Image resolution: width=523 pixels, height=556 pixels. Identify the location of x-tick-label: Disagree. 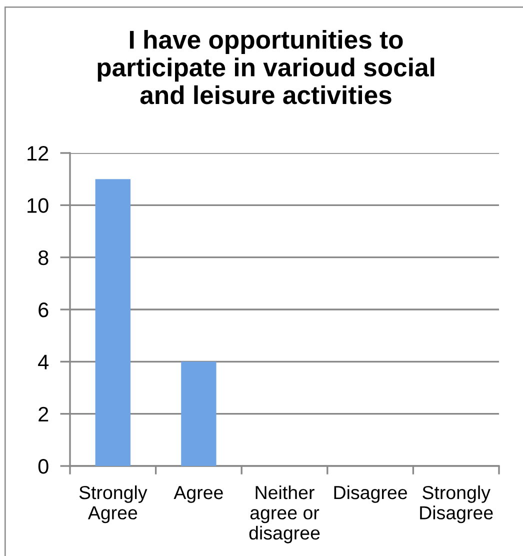
(370, 494).